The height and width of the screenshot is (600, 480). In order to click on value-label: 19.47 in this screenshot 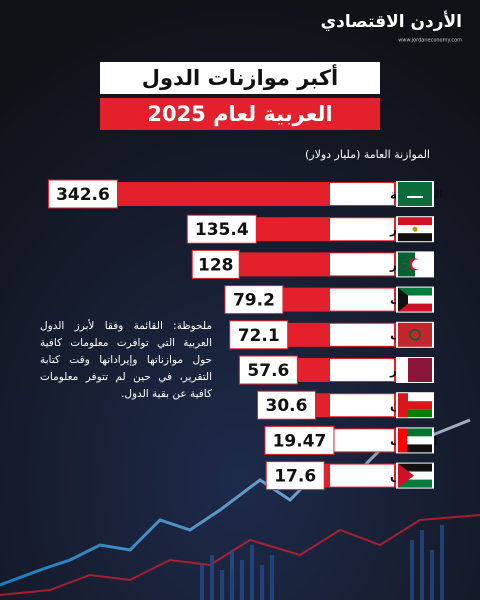, I will do `click(300, 441)`.